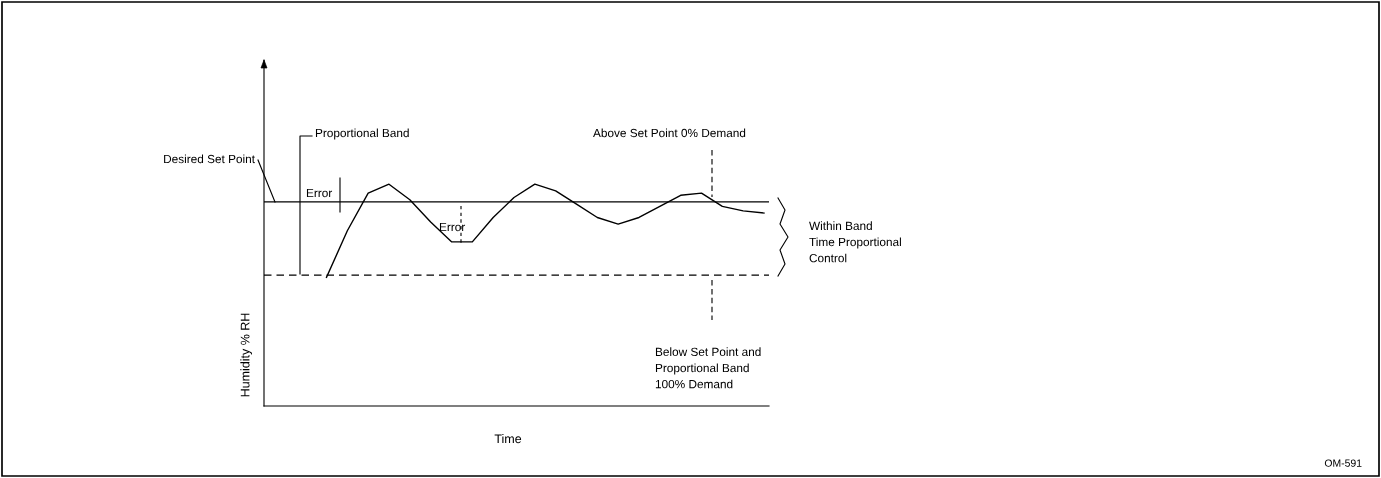 The image size is (1381, 478). Describe the element at coordinates (1343, 463) in the screenshot. I see `text: OM-591` at that location.